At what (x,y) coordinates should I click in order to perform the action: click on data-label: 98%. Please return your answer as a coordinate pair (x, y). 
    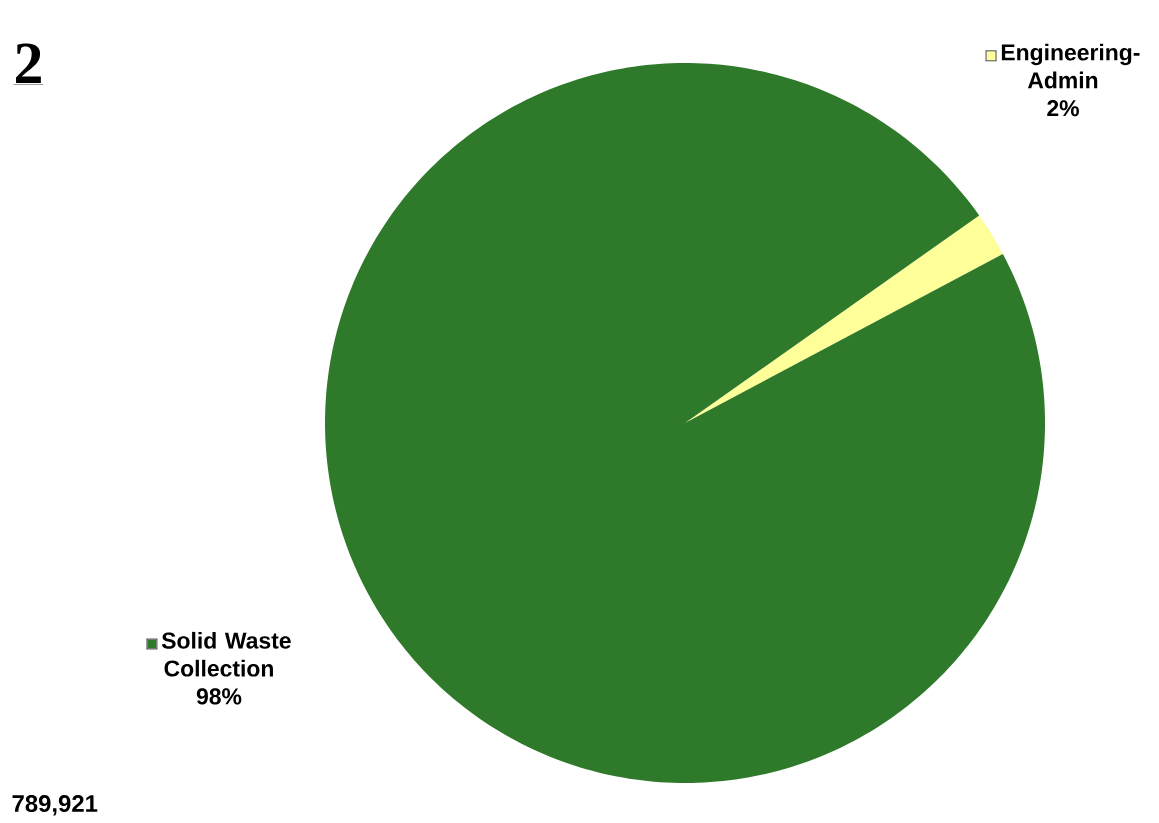
    Looking at the image, I should click on (219, 696).